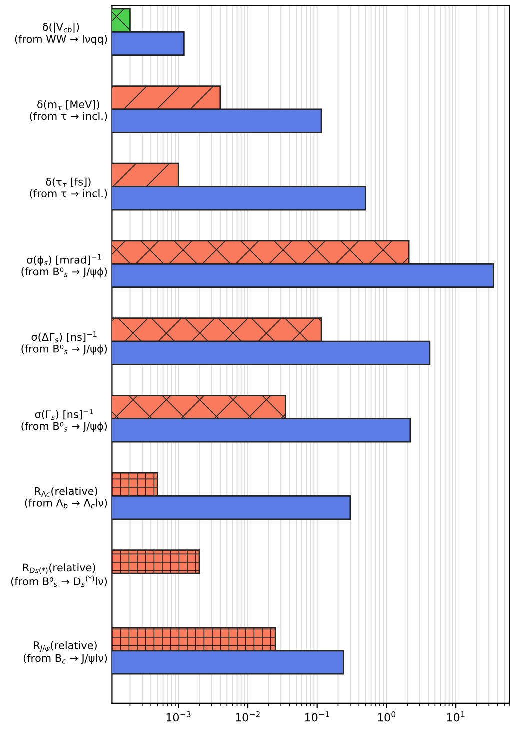 This screenshot has width=510, height=729. Describe the element at coordinates (178, 717) in the screenshot. I see `x-tick-label: 10$^{−3}$` at that location.